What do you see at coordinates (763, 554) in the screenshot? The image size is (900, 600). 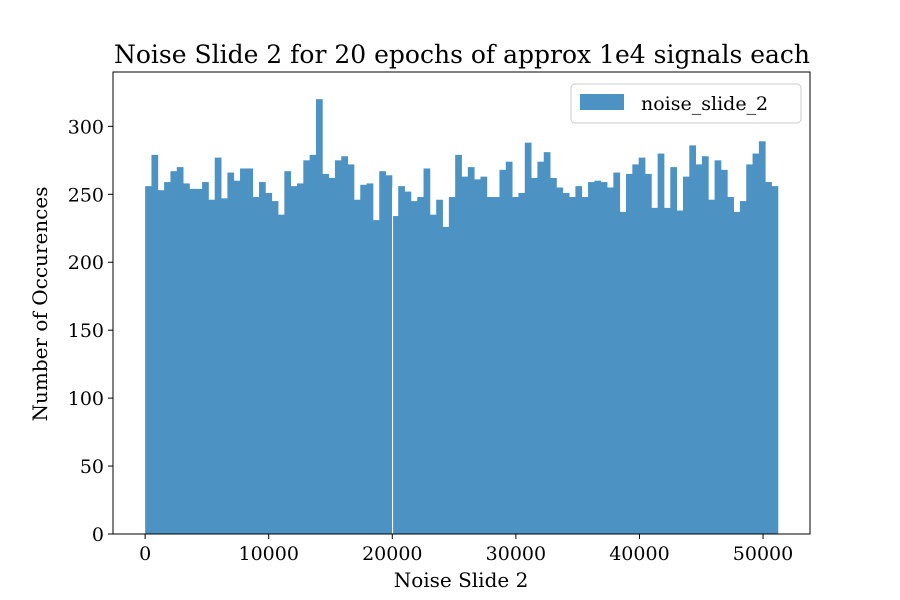 I see `x-tick-label: 50000` at bounding box center [763, 554].